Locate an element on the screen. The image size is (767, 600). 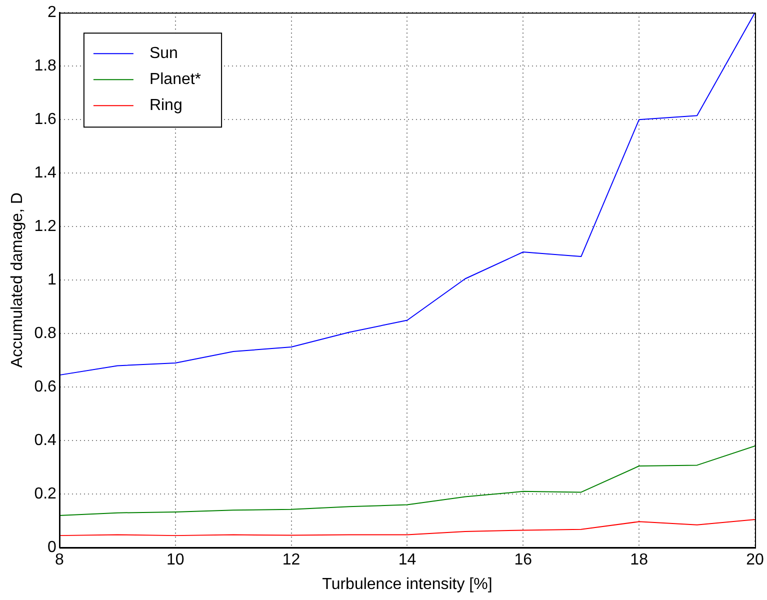
y-tick-label: 1.4 is located at coordinates (45, 173).